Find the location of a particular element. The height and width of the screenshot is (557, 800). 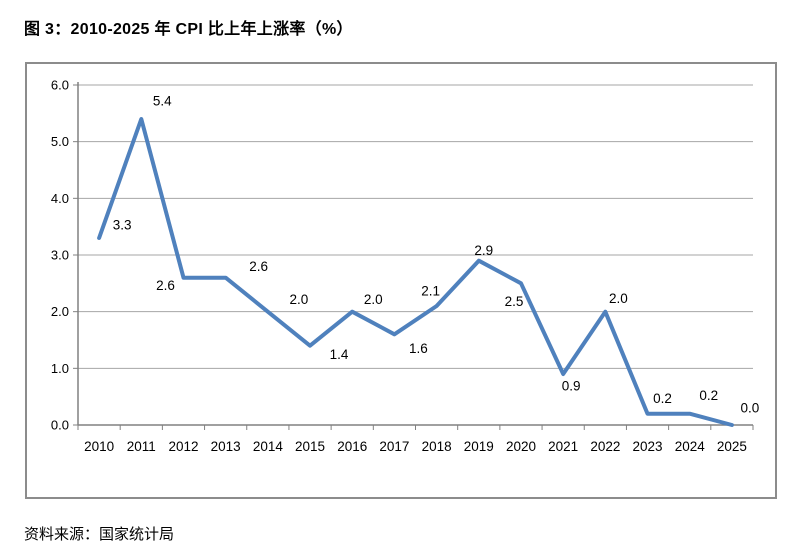

y-tick-label: 1.0 is located at coordinates (60, 368).